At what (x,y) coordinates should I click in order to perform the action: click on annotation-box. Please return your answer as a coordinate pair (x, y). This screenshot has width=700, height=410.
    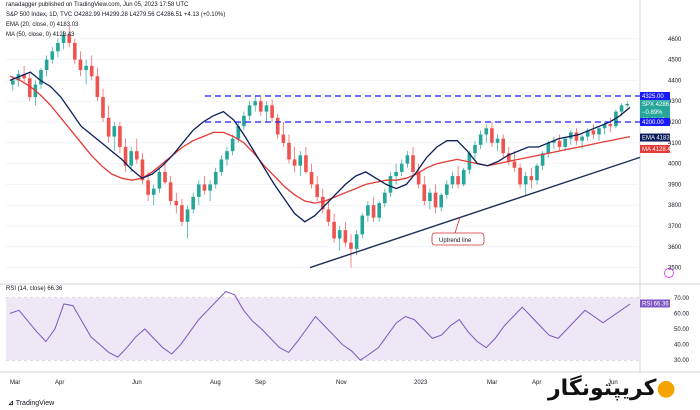
    Looking at the image, I should click on (458, 239).